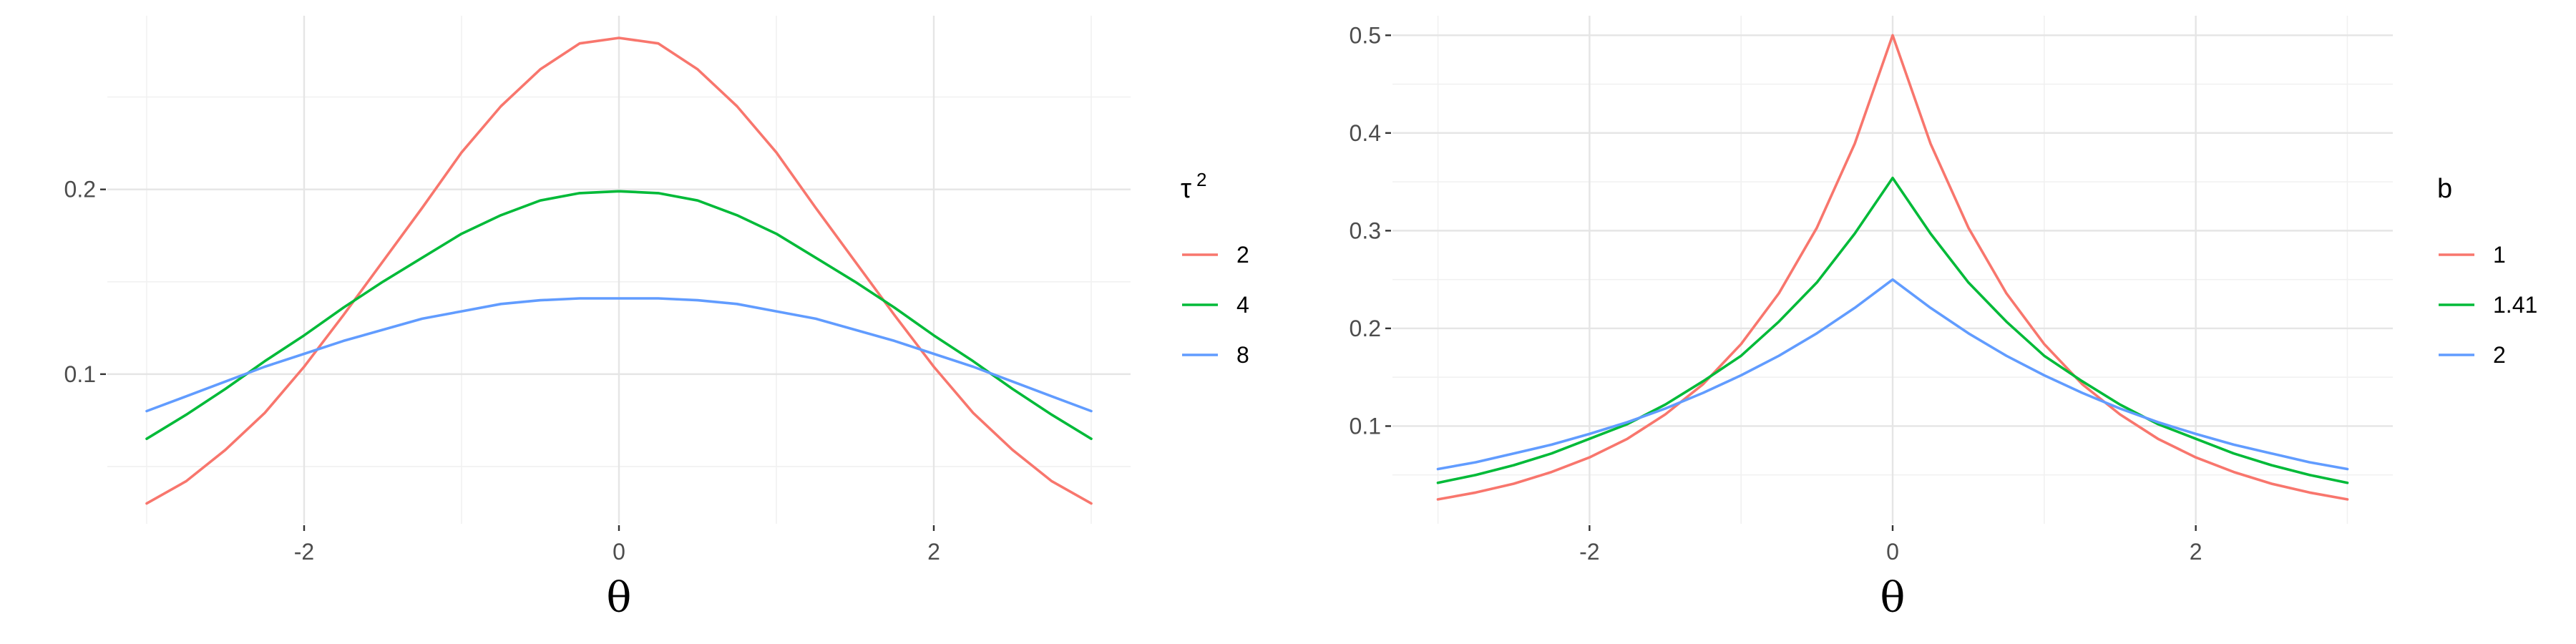  I want to click on legend-title: b, so click(2444, 189).